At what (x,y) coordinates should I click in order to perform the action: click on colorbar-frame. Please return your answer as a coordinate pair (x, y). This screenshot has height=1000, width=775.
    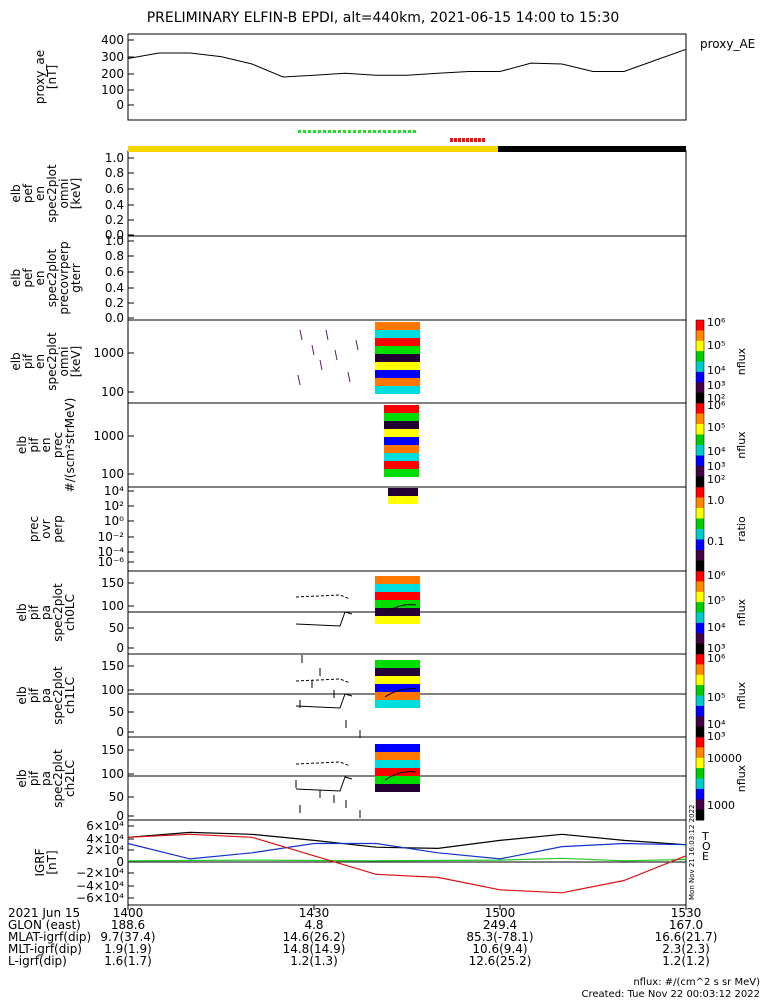
    Looking at the image, I should click on (700, 778).